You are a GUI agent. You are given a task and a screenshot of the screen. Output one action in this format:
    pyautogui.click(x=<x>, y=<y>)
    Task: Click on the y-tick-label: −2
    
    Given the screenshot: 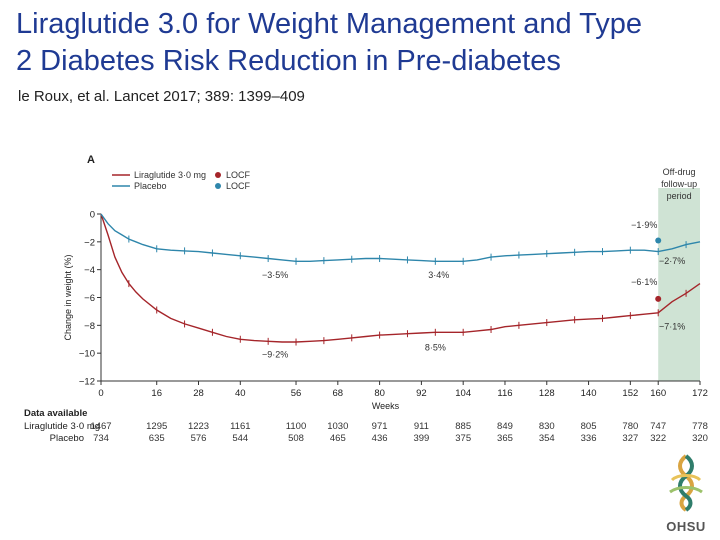 What is the action you would take?
    pyautogui.click(x=89, y=242)
    